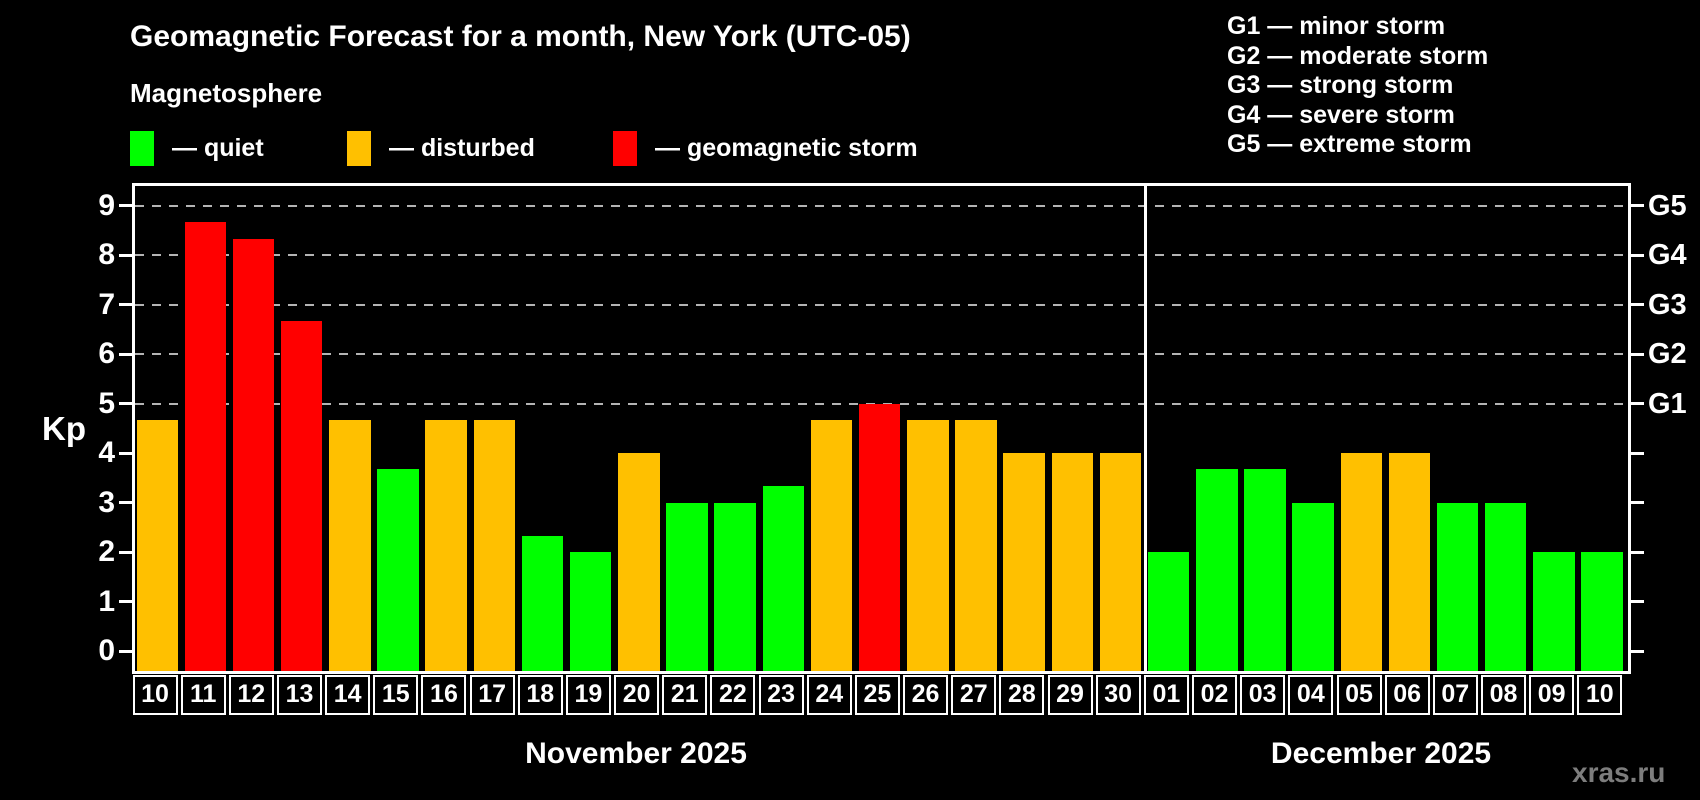 Image resolution: width=1700 pixels, height=800 pixels. I want to click on y-axis-tick-label: 8, so click(106, 254).